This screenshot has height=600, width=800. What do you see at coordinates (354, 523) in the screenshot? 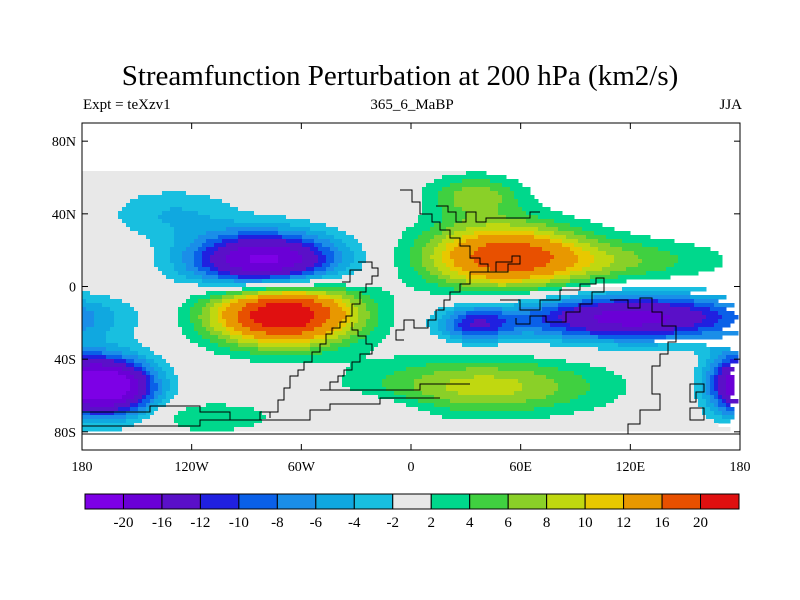
I see `colorbar-label: -4` at bounding box center [354, 523].